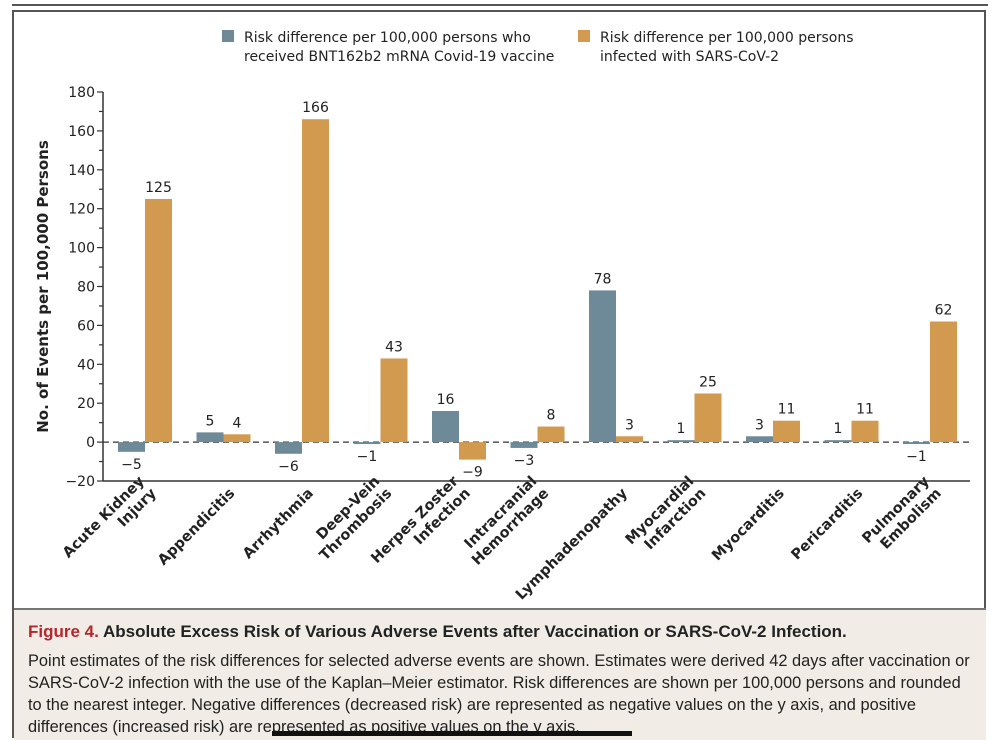 This screenshot has height=740, width=1000. What do you see at coordinates (80, 482) in the screenshot?
I see `y-tick-label: −20` at bounding box center [80, 482].